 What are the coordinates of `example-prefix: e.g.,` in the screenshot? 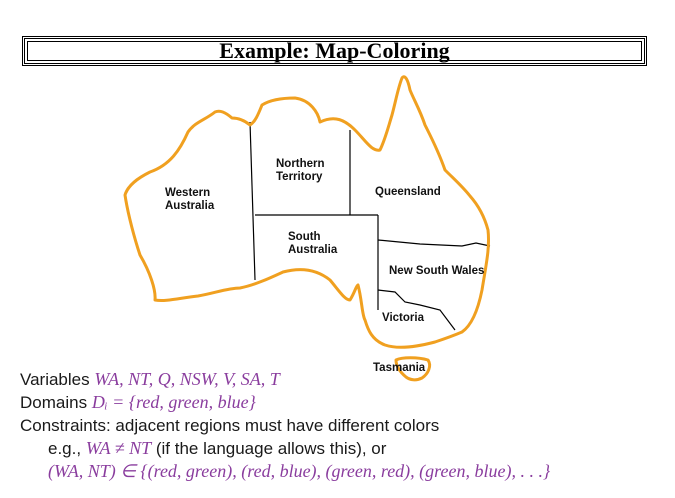 It's located at (67, 448).